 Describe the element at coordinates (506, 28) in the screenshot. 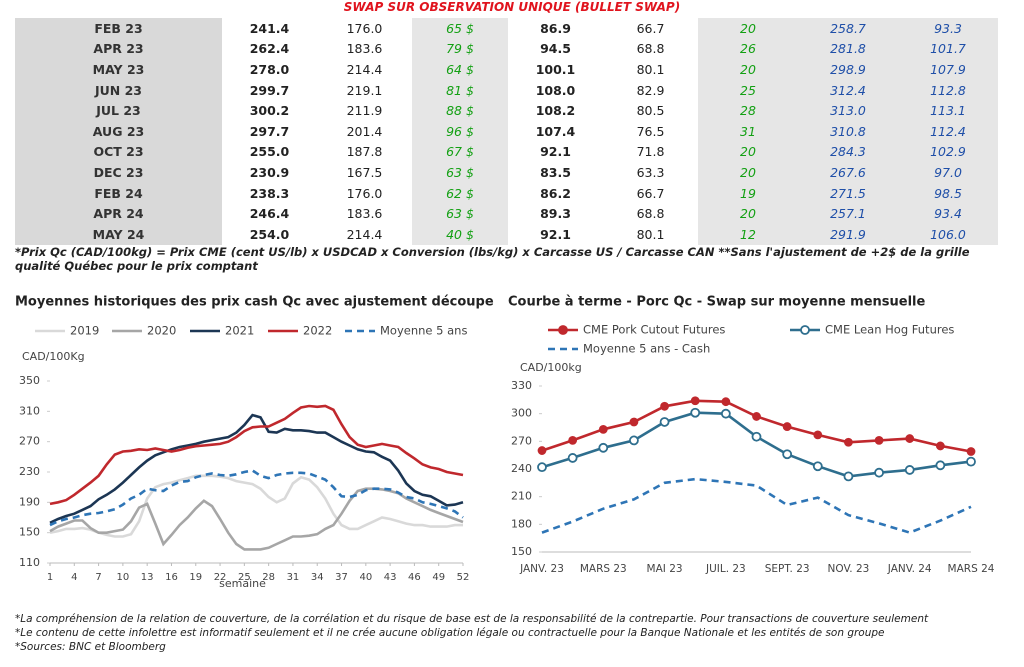

I see `table-row: FEB 23 241.4 176.0 65 $ 86.9 66.7 20 258.7 93.3` at that location.